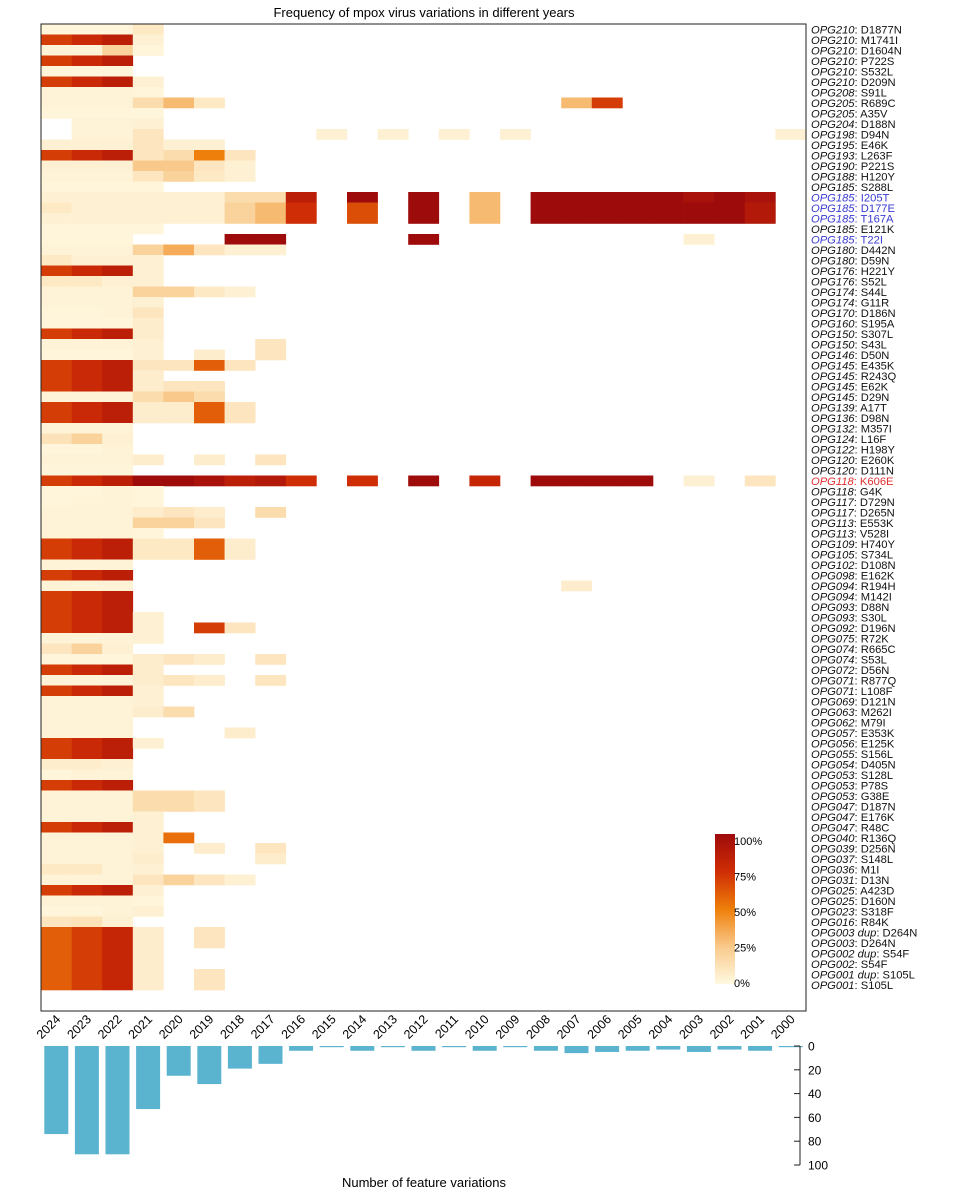  I want to click on year-label: 2008, so click(538, 1027).